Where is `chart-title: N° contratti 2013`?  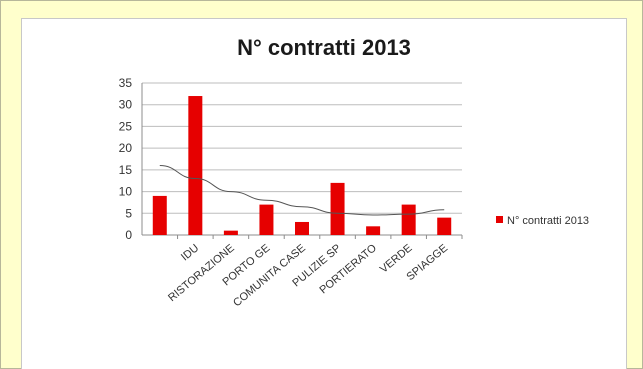
chart-title: N° contratti 2013 is located at coordinates (324, 47).